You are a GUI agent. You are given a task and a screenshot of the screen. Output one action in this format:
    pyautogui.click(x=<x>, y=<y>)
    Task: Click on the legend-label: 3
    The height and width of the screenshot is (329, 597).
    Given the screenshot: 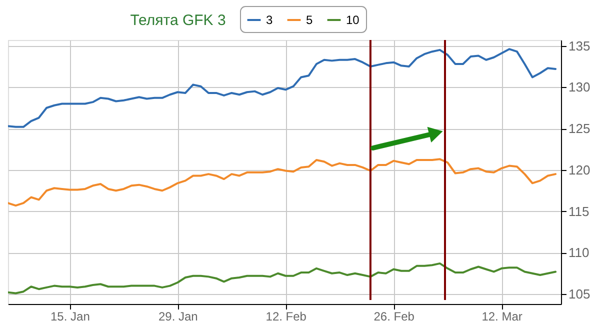 What is the action you would take?
    pyautogui.click(x=269, y=20)
    